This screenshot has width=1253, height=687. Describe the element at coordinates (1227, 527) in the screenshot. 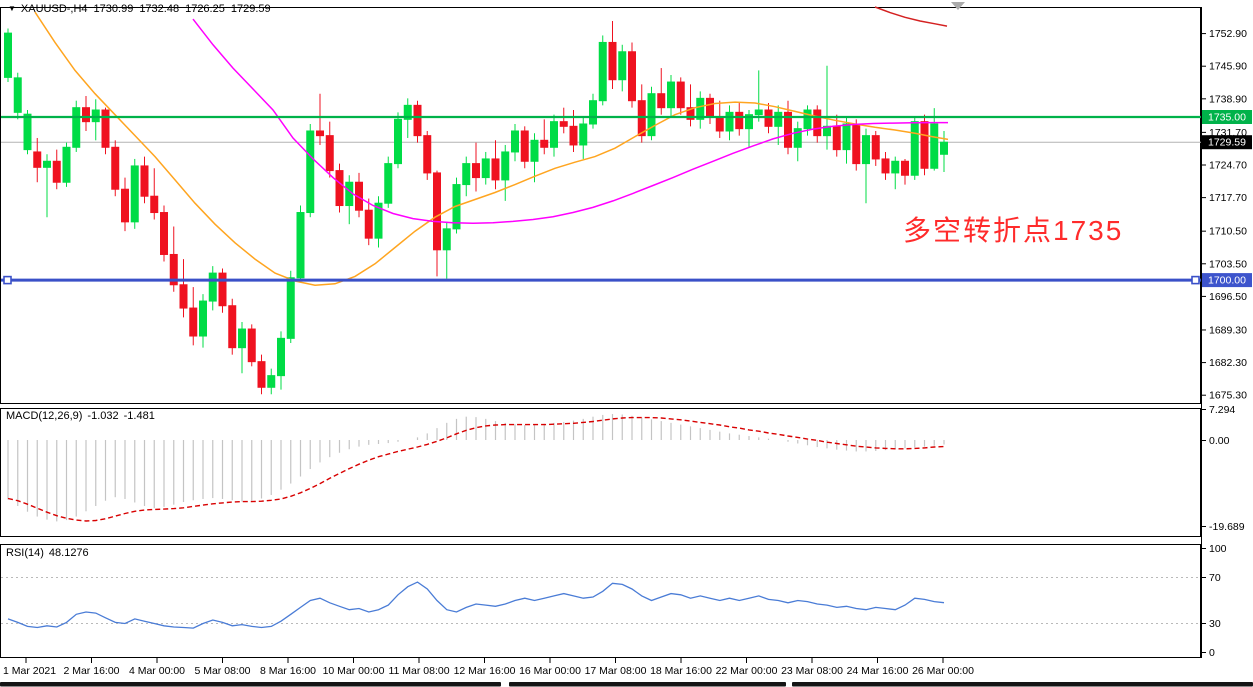

I see `macd-axis-label: -19.689` at that location.